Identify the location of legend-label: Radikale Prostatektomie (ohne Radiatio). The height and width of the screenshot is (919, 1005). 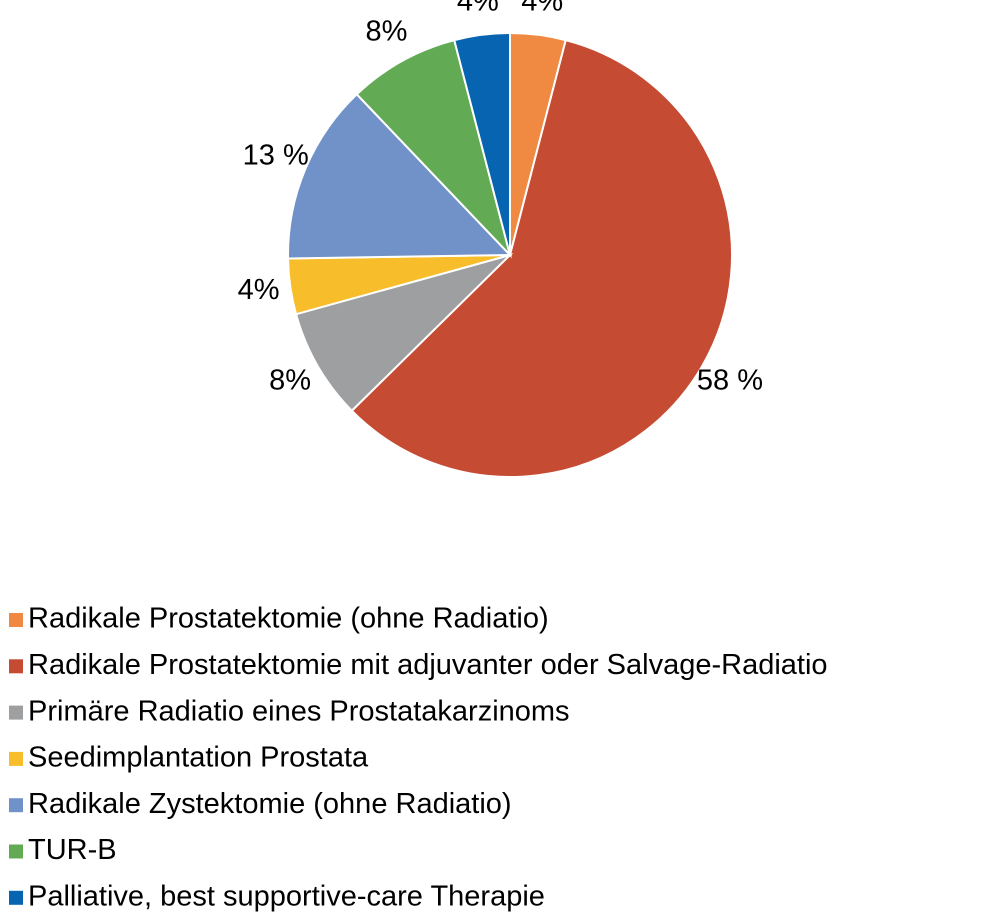
(288, 619).